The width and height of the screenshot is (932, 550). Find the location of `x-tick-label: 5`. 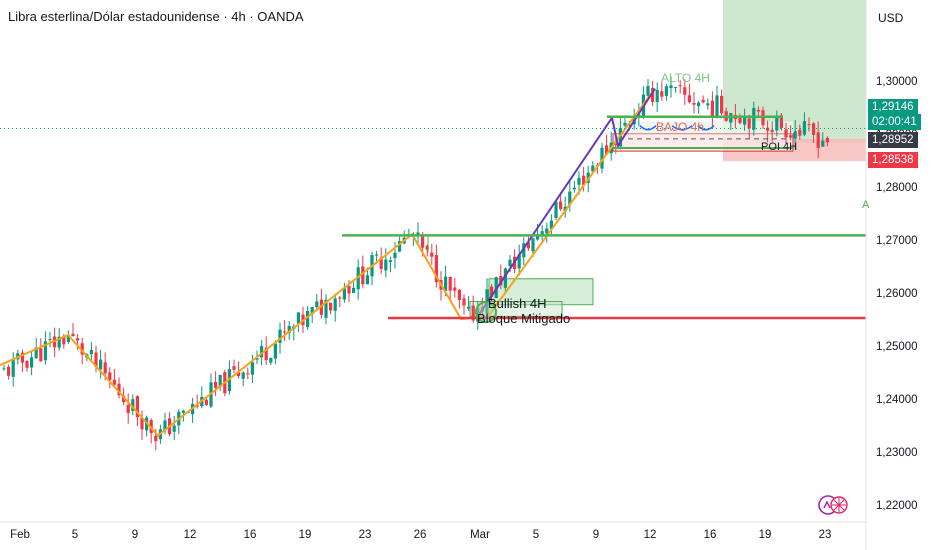

x-tick-label: 5 is located at coordinates (75, 535).